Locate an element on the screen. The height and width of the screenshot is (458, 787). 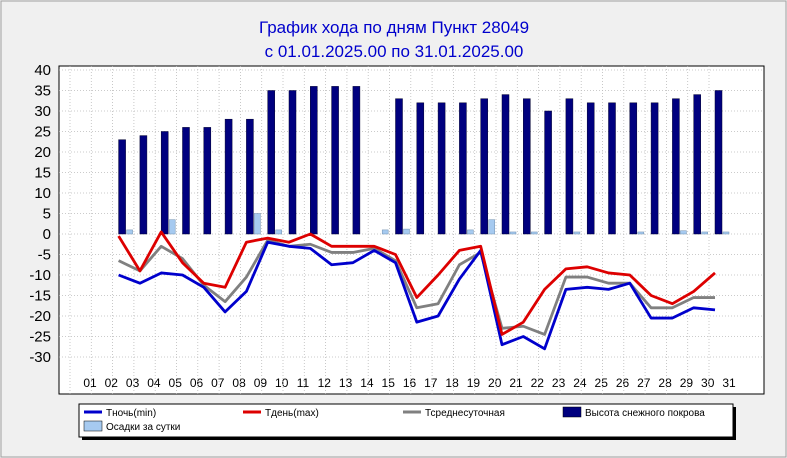
x-tick-label: 29 is located at coordinates (687, 383).